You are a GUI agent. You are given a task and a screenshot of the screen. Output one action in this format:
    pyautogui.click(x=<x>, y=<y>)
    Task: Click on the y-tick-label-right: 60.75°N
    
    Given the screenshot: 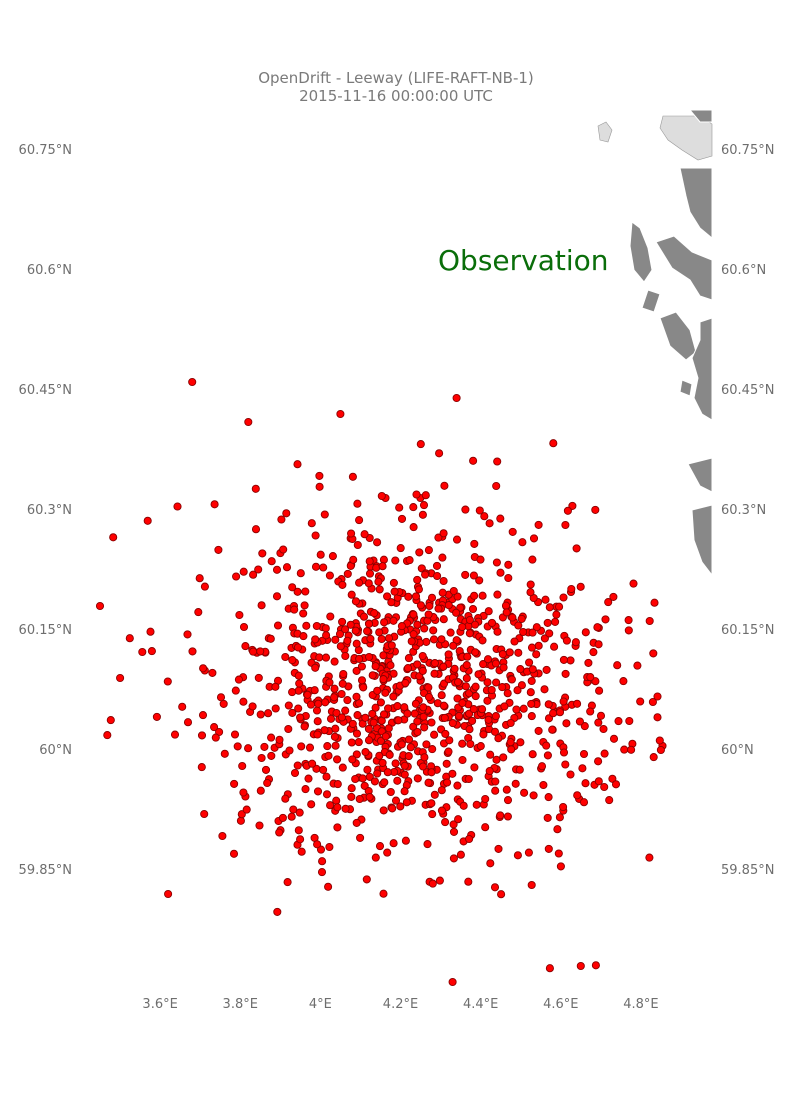 What is the action you would take?
    pyautogui.click(x=747, y=150)
    